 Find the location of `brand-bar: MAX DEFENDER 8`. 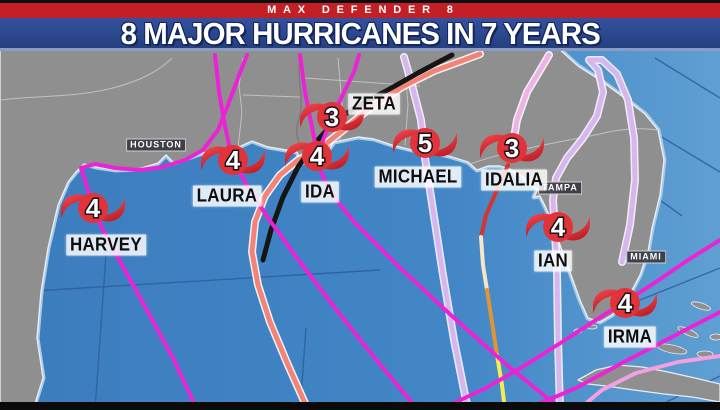

brand-bar: MAX DEFENDER 8 is located at coordinates (360, 10).